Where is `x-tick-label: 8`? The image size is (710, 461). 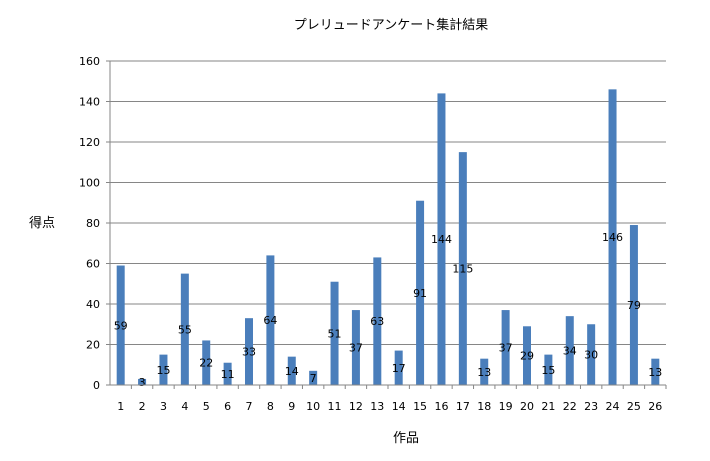
x-tick-label: 8 is located at coordinates (270, 406).